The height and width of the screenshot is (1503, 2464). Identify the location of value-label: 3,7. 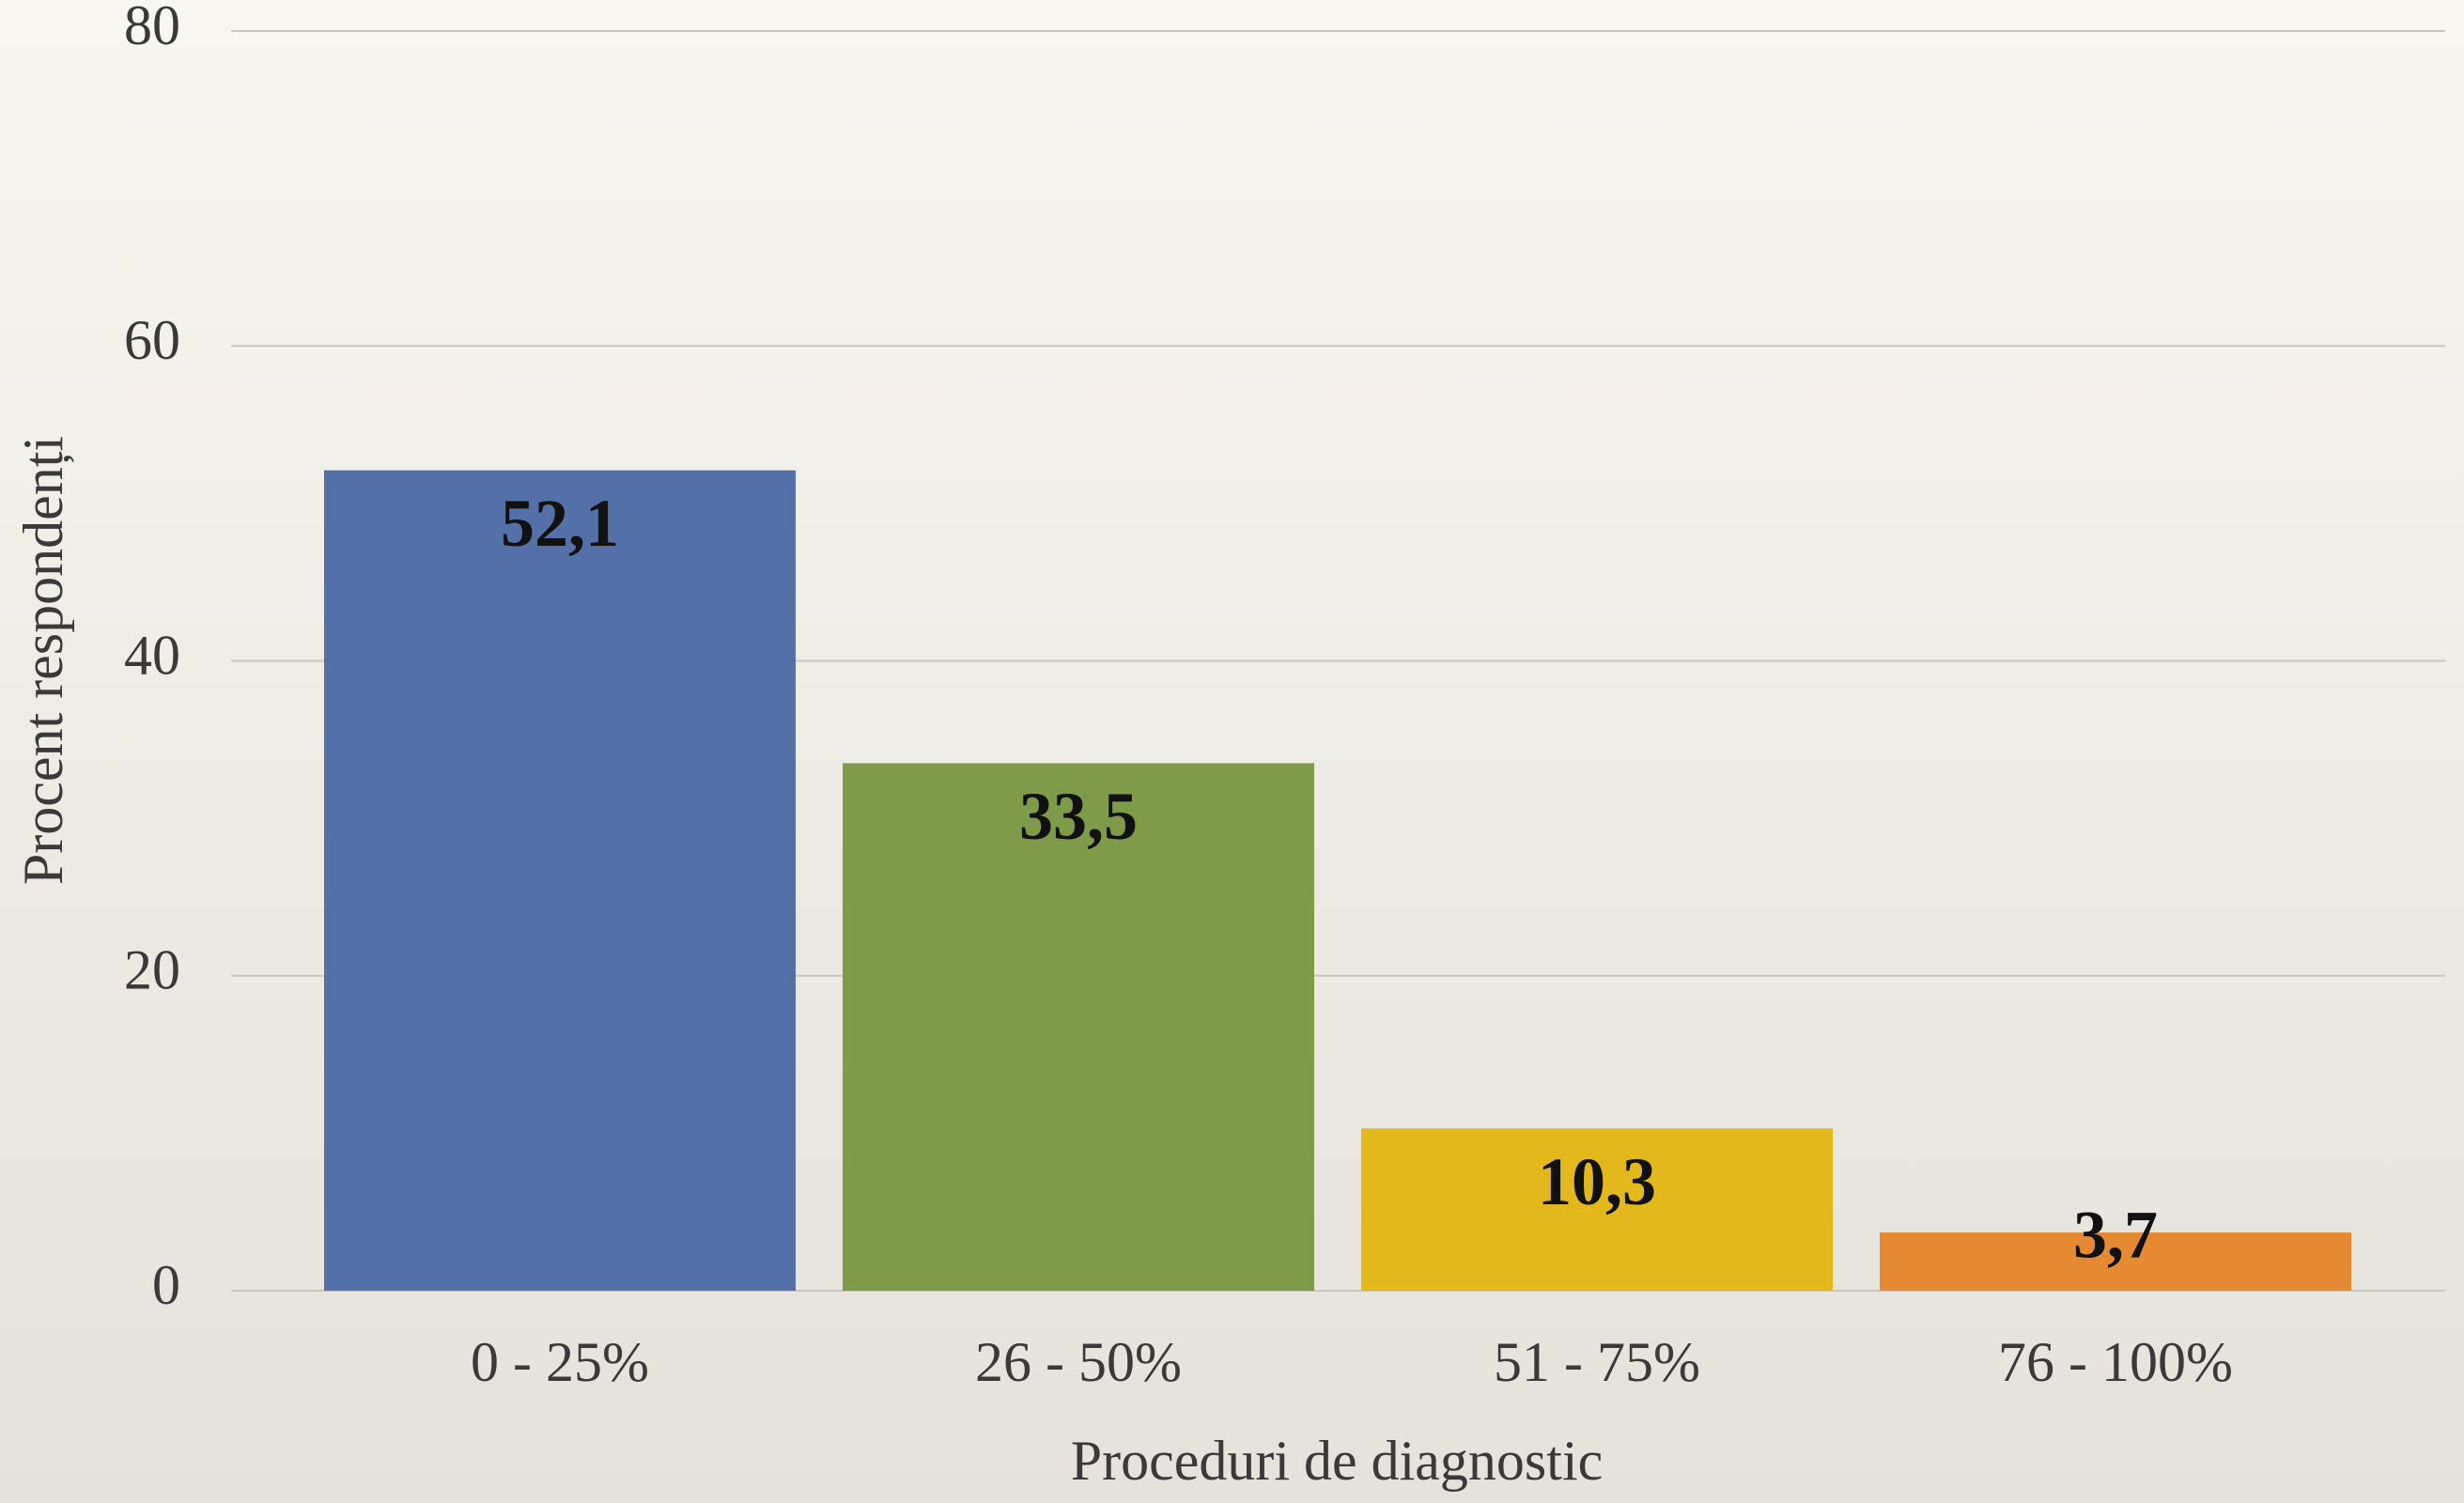
(2115, 1235).